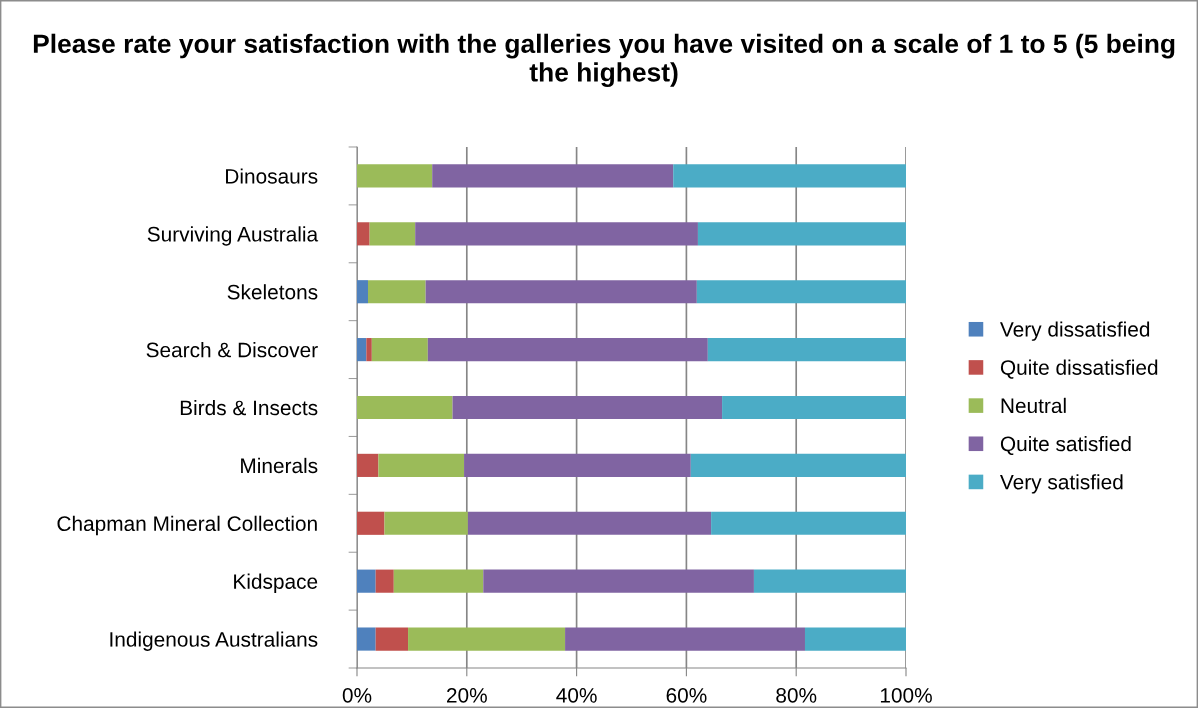 The height and width of the screenshot is (708, 1198). Describe the element at coordinates (467, 695) in the screenshot. I see `x-tick-label: 20%` at that location.